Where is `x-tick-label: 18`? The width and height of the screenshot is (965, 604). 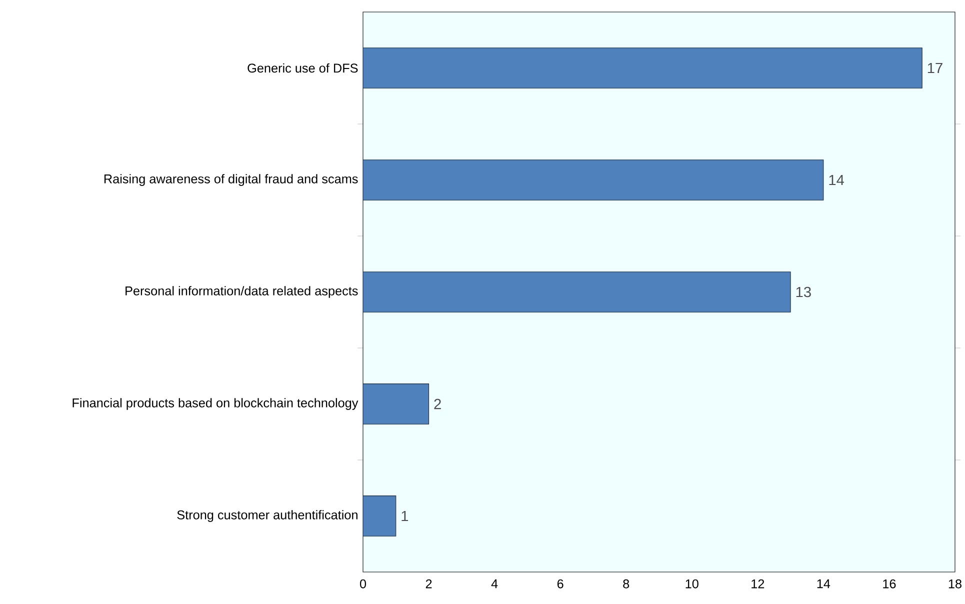 x-tick-label: 18 is located at coordinates (955, 583).